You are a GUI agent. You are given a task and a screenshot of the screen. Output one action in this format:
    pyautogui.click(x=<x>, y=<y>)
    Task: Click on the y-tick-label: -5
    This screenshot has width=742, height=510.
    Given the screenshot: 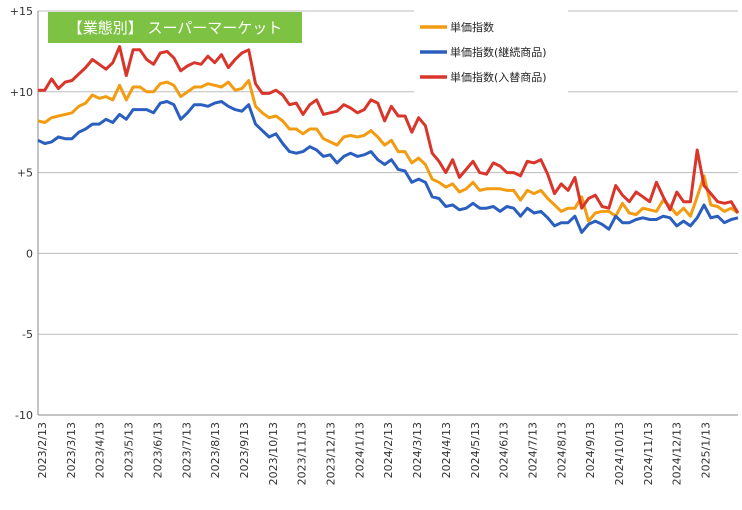 What is the action you would take?
    pyautogui.click(x=27, y=334)
    